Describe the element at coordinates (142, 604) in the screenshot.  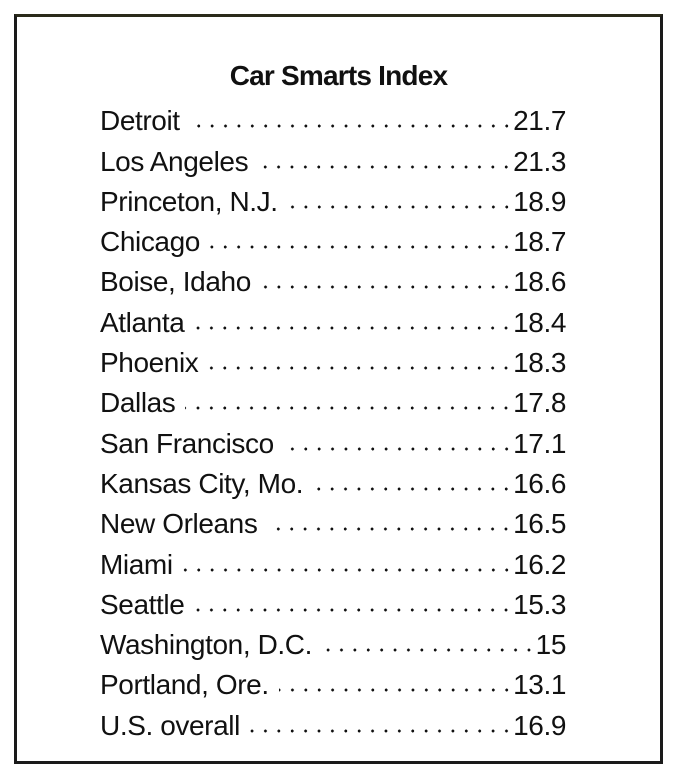
I see `city-name: Seattle` at that location.